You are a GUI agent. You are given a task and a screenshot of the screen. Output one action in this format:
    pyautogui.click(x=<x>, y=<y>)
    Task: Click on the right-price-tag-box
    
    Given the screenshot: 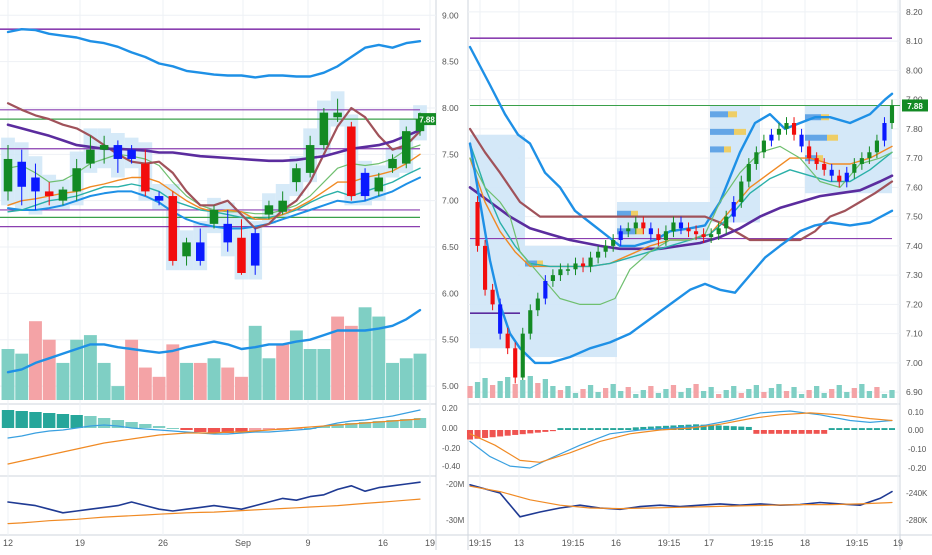 What is the action you would take?
    pyautogui.click(x=915, y=105)
    